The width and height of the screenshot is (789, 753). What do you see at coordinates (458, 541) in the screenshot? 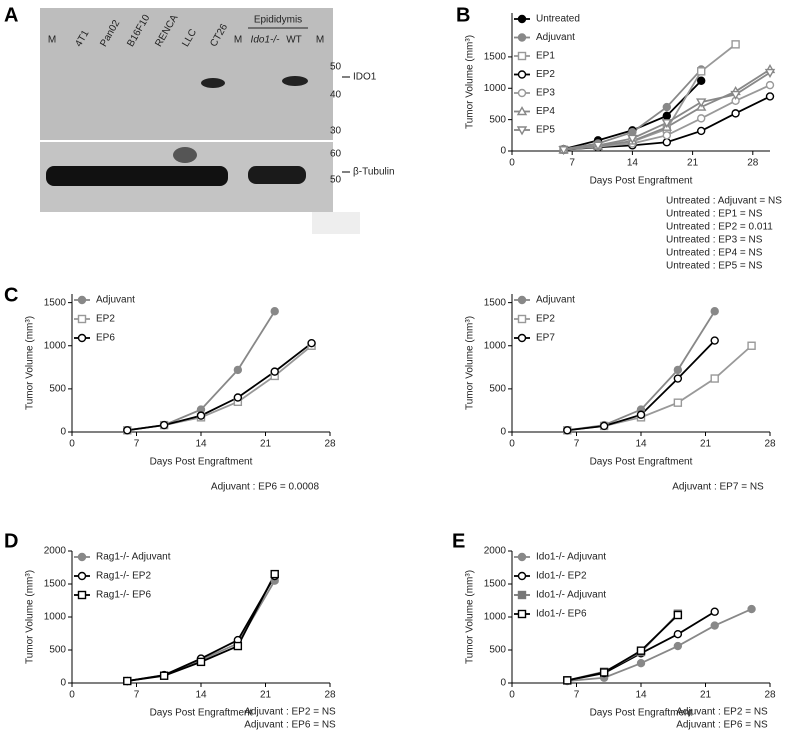
I see `panel-label: E` at bounding box center [458, 541].